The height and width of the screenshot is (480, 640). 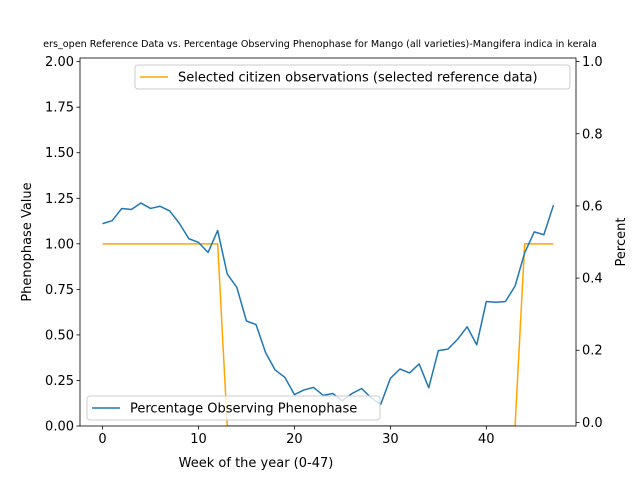 I want to click on legend-percentage-box, so click(x=233, y=408).